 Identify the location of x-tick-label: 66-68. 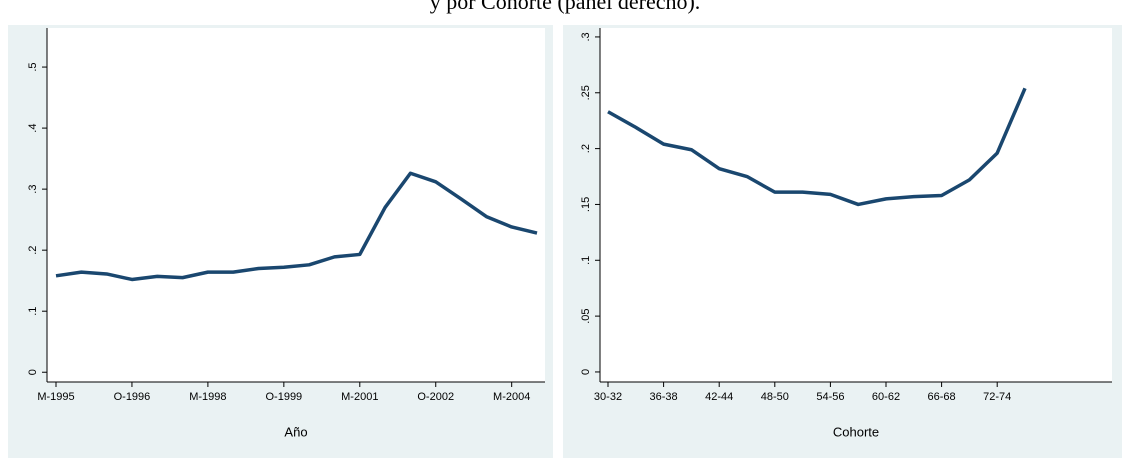
(942, 397).